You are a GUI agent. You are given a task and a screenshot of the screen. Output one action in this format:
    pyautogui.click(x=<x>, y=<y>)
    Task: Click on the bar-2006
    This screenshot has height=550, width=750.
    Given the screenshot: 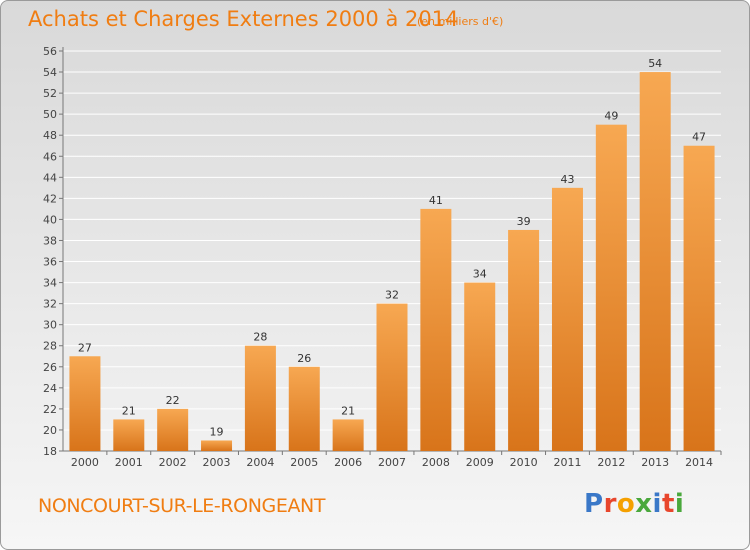 What is the action you would take?
    pyautogui.click(x=348, y=435)
    